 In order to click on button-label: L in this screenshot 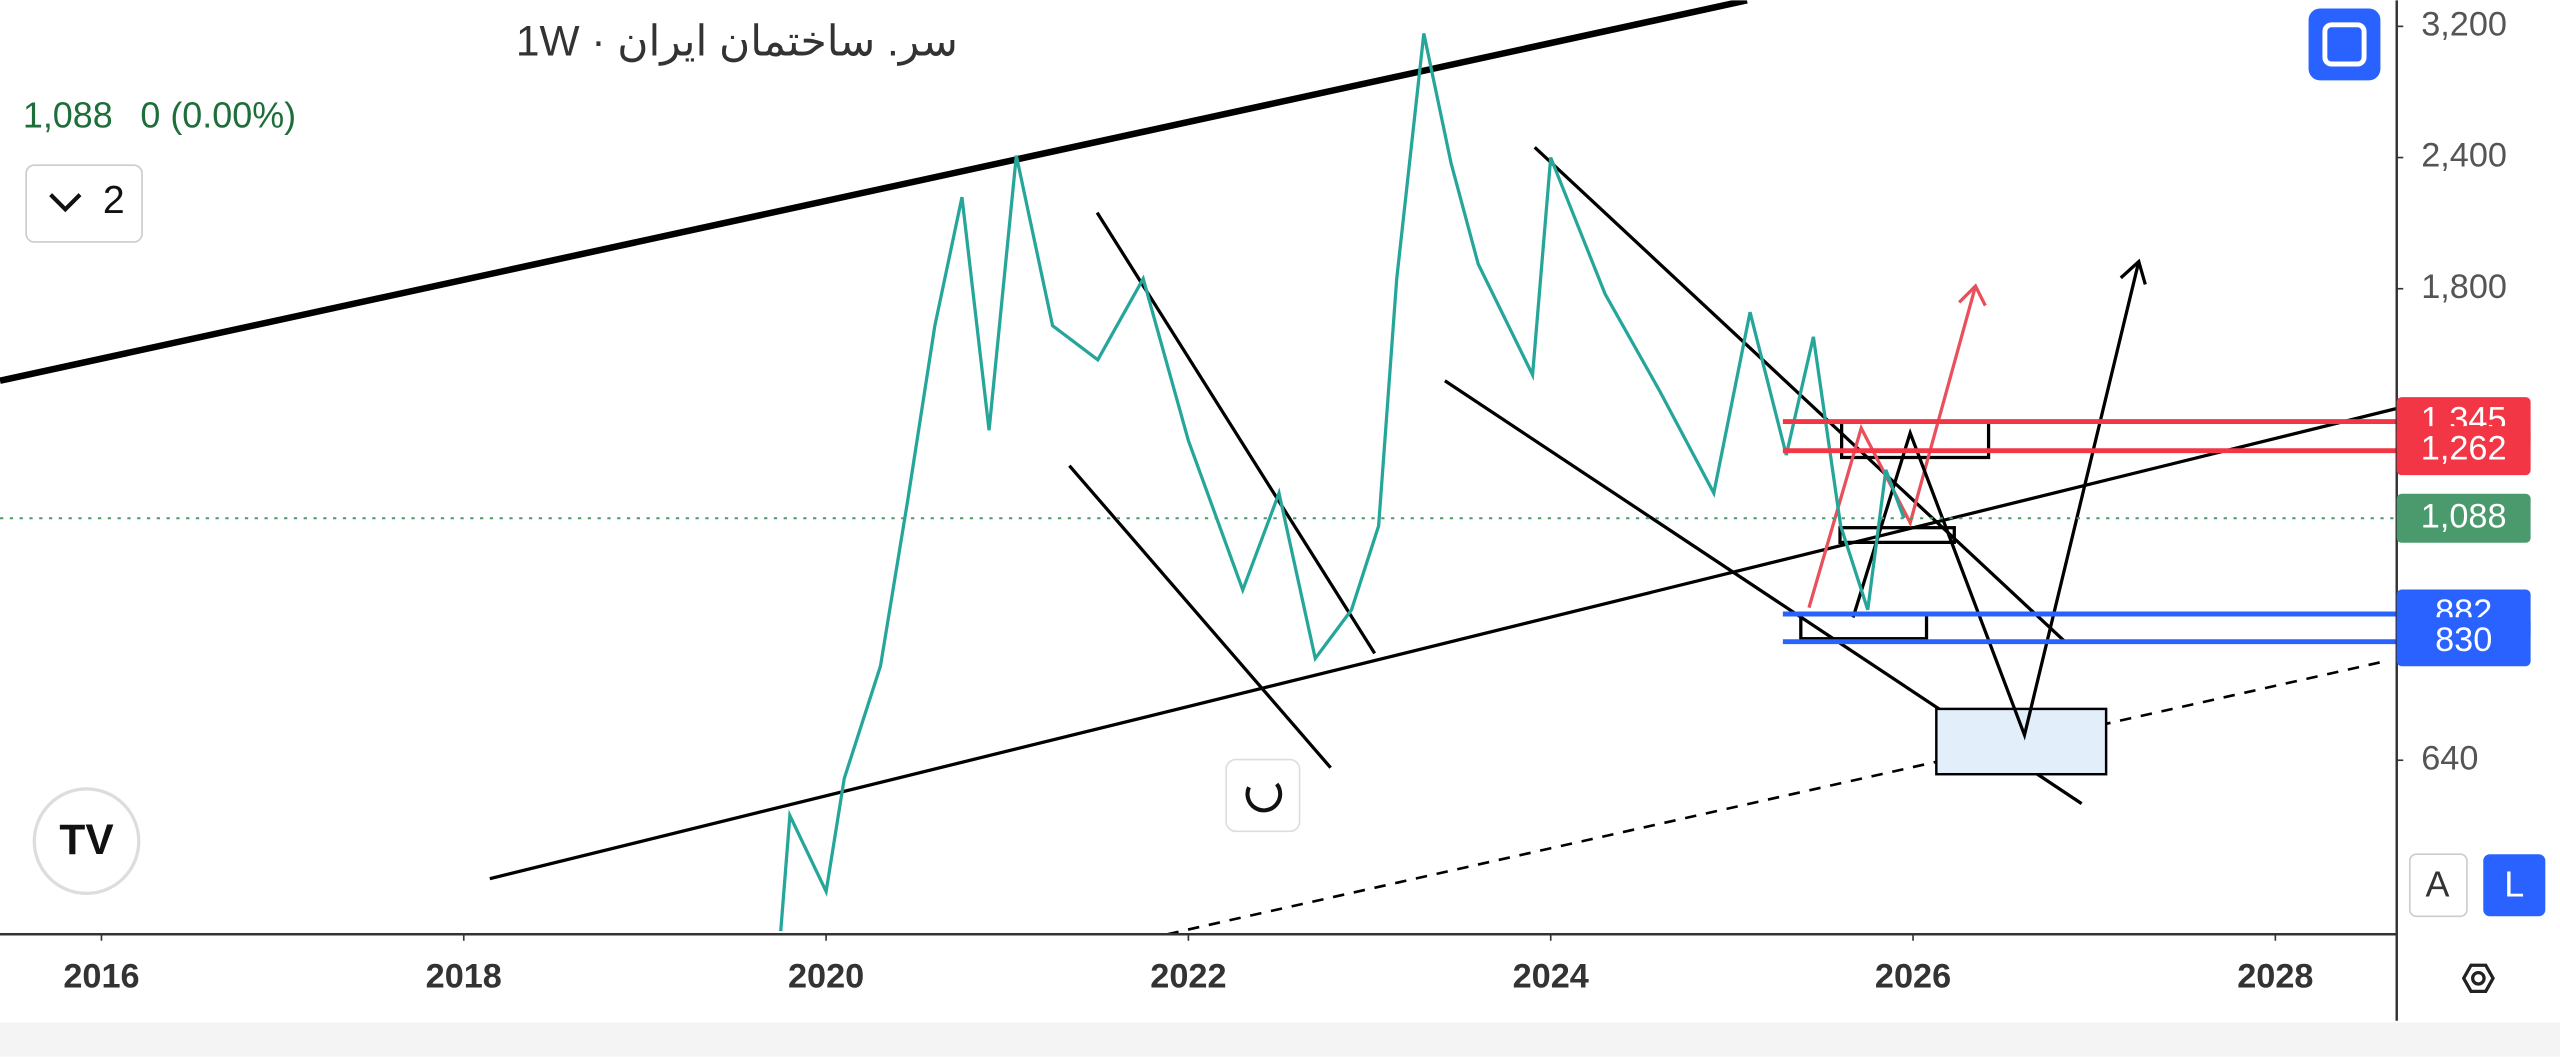, I will do `click(2514, 883)`.